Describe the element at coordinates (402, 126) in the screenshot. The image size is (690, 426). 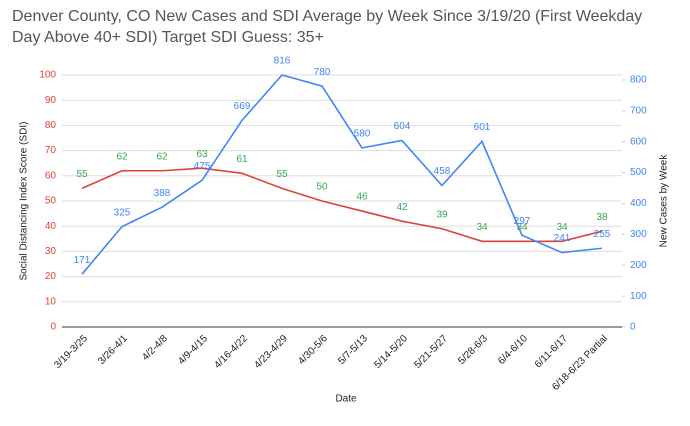
I see `data-label: 604` at that location.